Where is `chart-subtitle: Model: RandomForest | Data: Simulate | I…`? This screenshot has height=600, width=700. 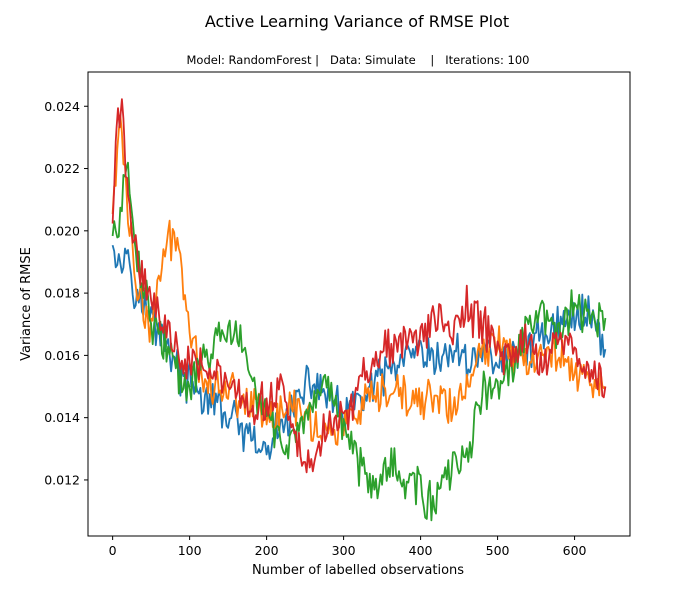
chart-subtitle: Model: RandomForest | Data: Simulate | I… is located at coordinates (358, 60).